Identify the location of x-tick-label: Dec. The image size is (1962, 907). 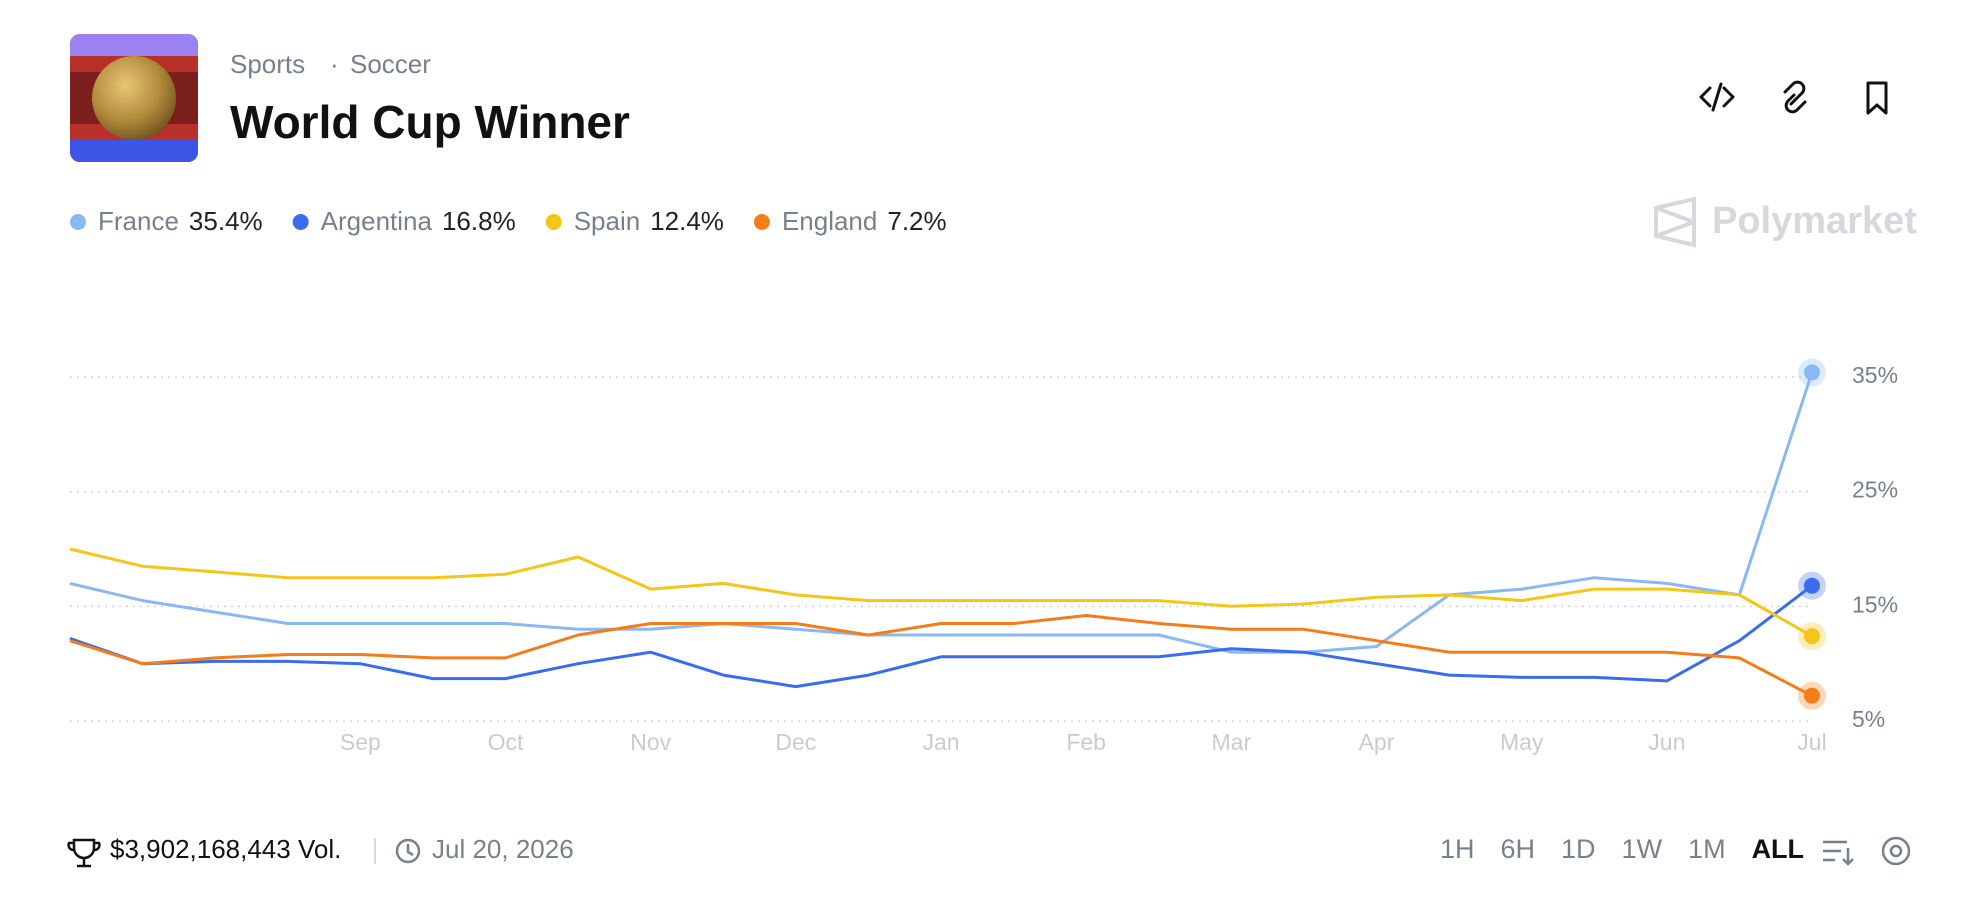
(795, 742).